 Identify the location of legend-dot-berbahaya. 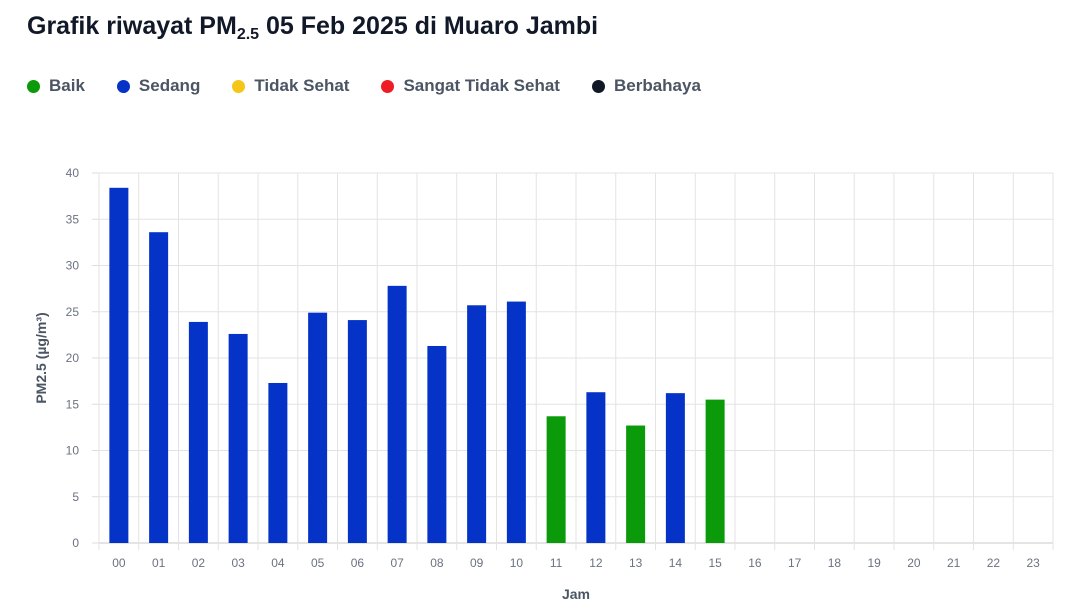
(598, 86).